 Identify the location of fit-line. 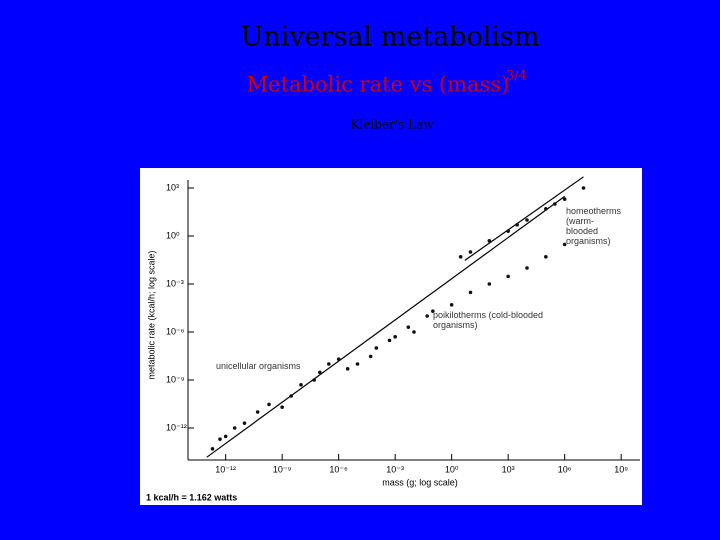
(524, 218).